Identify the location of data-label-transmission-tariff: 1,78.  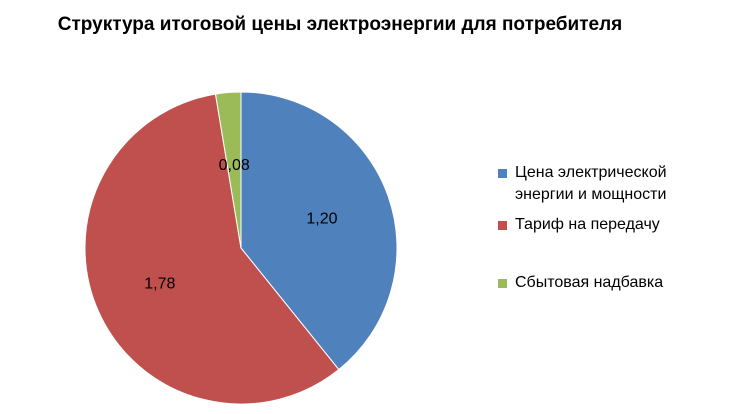
(159, 284).